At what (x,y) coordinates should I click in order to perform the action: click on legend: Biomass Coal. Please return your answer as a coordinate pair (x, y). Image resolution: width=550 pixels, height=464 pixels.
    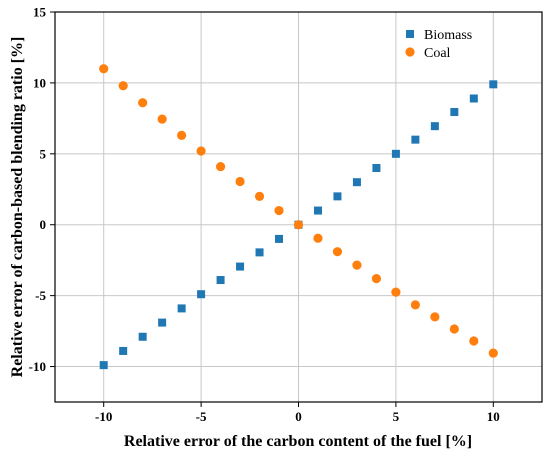
    Looking at the image, I should click on (438, 44).